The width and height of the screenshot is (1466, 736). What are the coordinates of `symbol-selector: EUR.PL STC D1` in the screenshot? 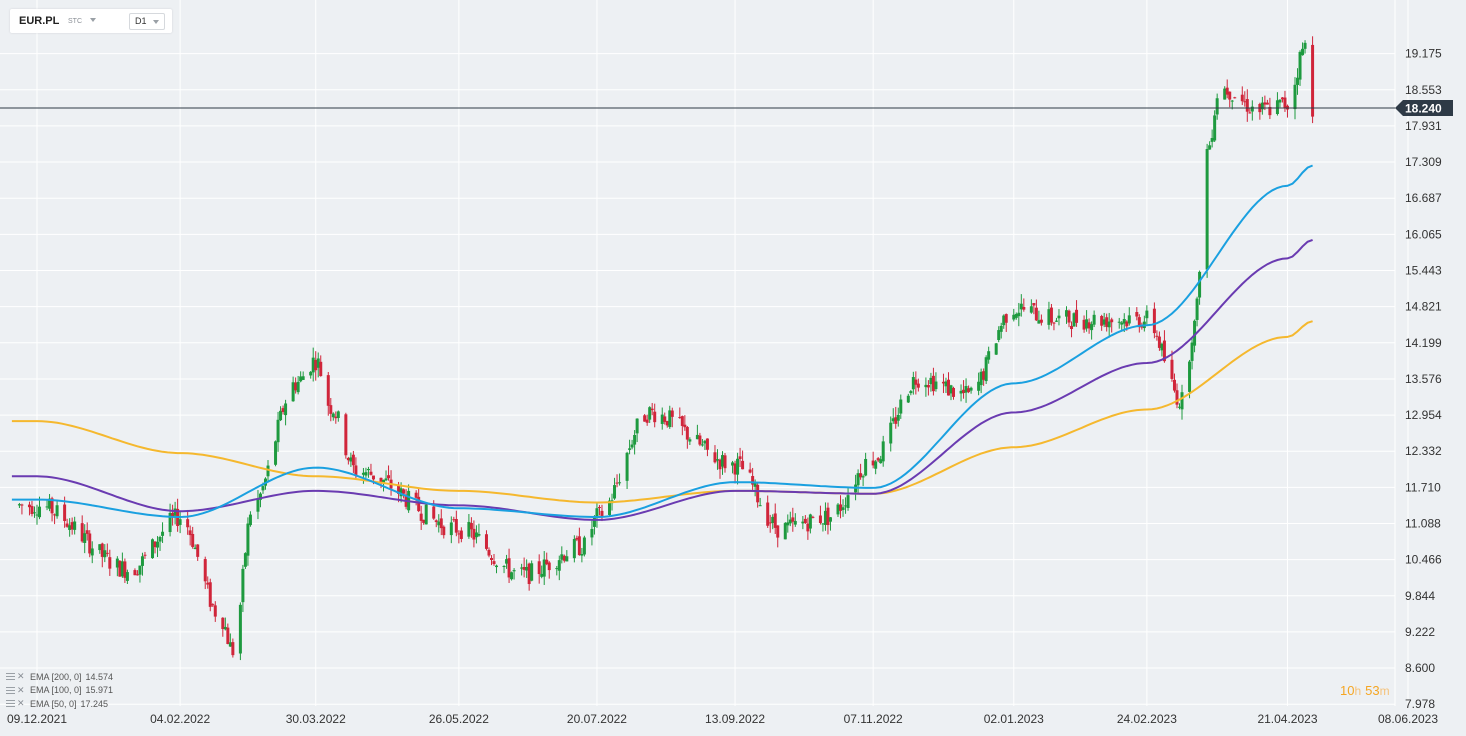 It's located at (91, 21).